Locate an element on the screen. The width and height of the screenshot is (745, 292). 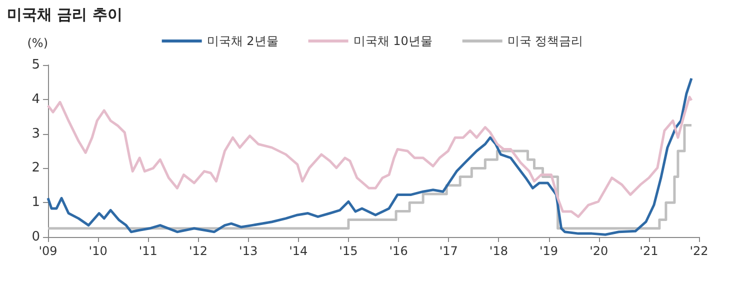
x-tick-label: '11 is located at coordinates (148, 251).